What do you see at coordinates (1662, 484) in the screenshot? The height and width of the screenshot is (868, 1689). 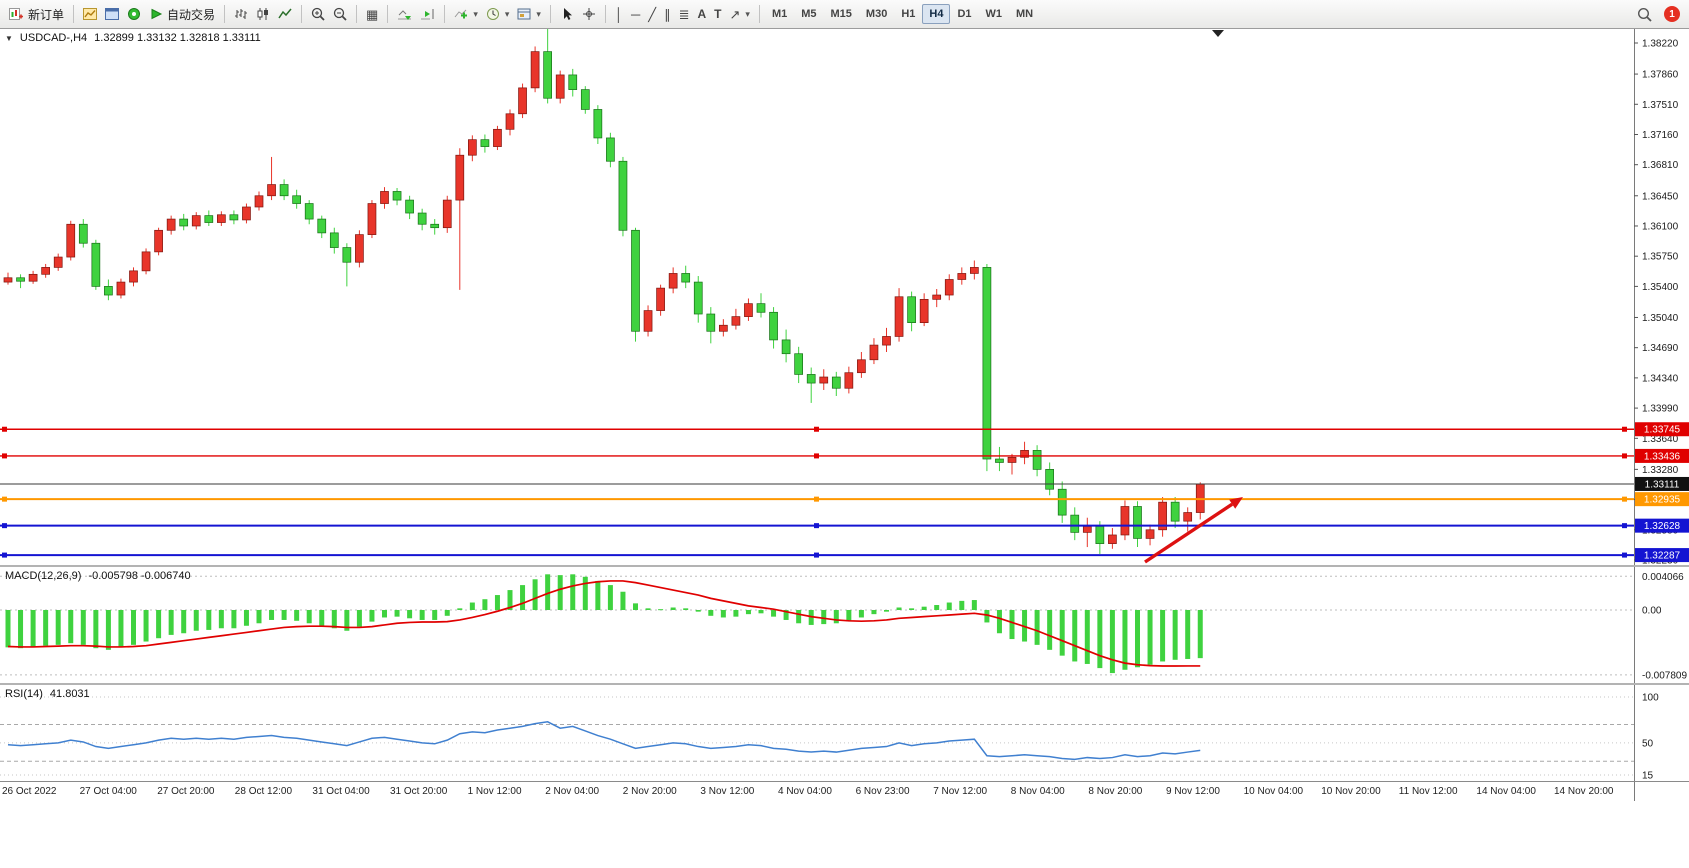 I see `price-tag-label: 1.33111` at bounding box center [1662, 484].